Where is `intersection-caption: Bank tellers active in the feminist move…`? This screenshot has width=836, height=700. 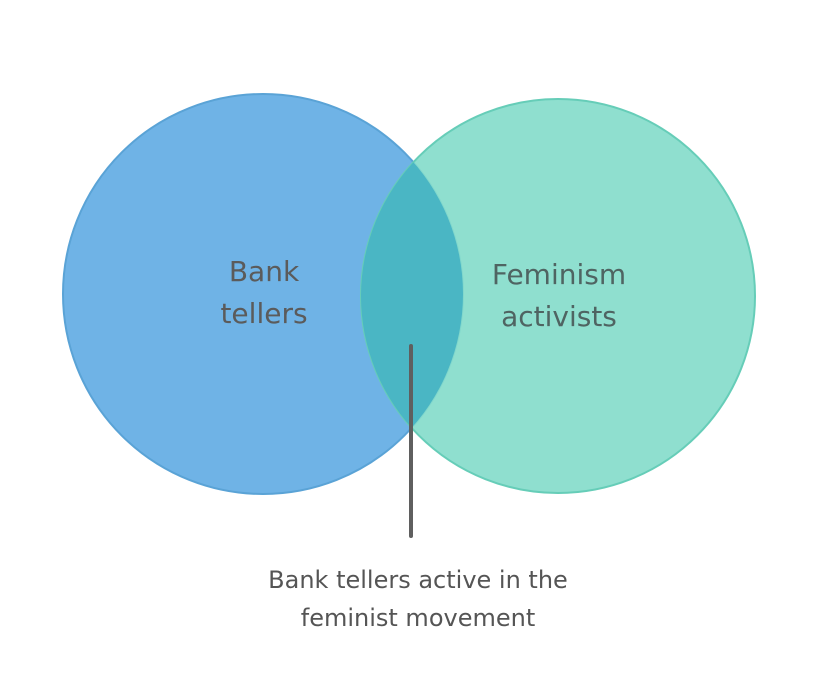
intersection-caption: Bank tellers active in the feminist move… is located at coordinates (418, 599).